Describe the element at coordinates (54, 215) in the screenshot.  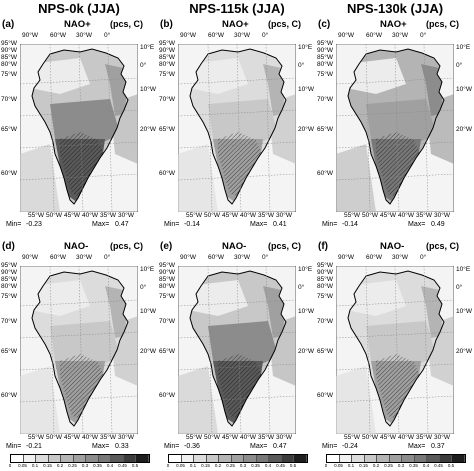
I see `longitude-label-bottom: 50°W` at that location.